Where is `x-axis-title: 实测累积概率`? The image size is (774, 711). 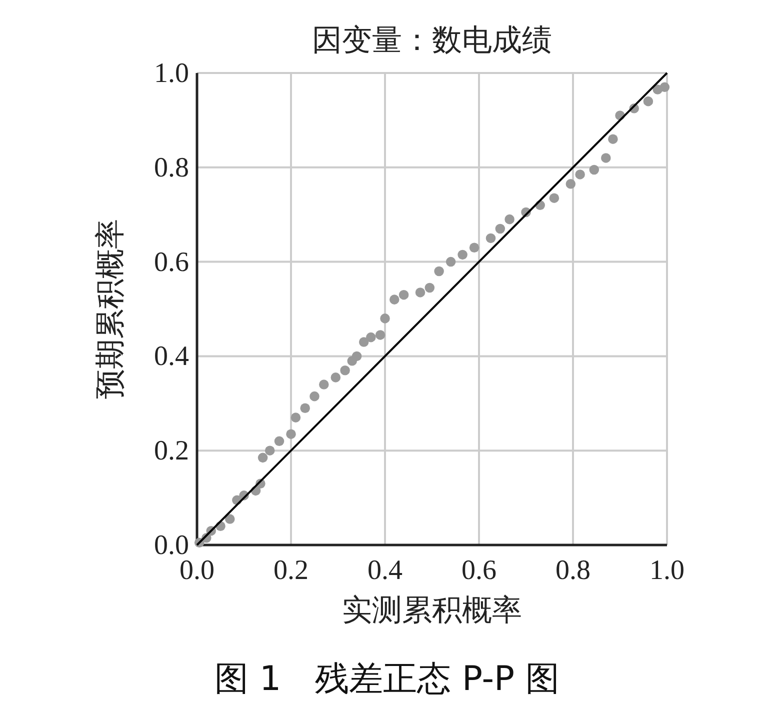
x-axis-title: 实测累积概率 is located at coordinates (432, 610).